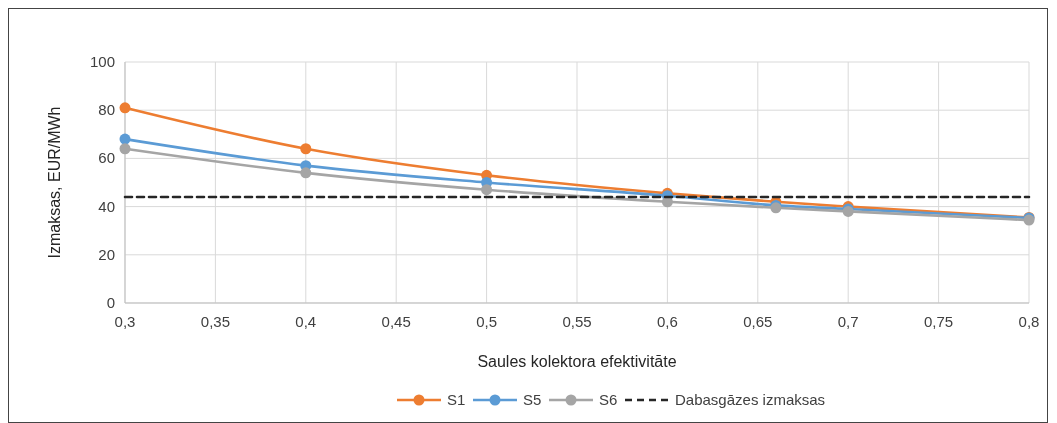 The image size is (1057, 423). What do you see at coordinates (939, 321) in the screenshot?
I see `x-tick-label: 0,75` at bounding box center [939, 321].